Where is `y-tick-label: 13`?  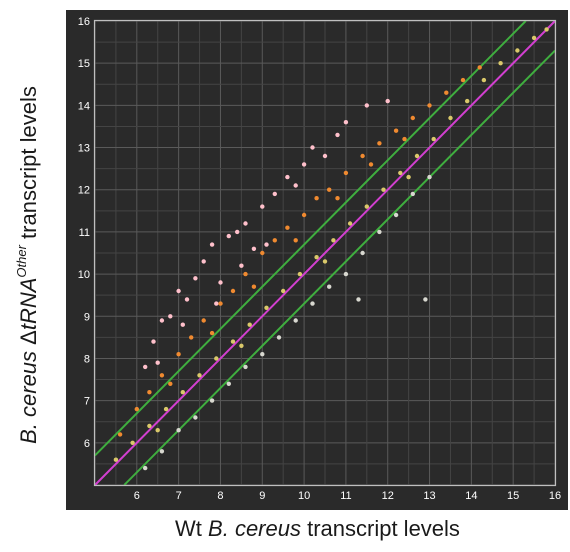
y-tick-label: 13 is located at coordinates (84, 149).